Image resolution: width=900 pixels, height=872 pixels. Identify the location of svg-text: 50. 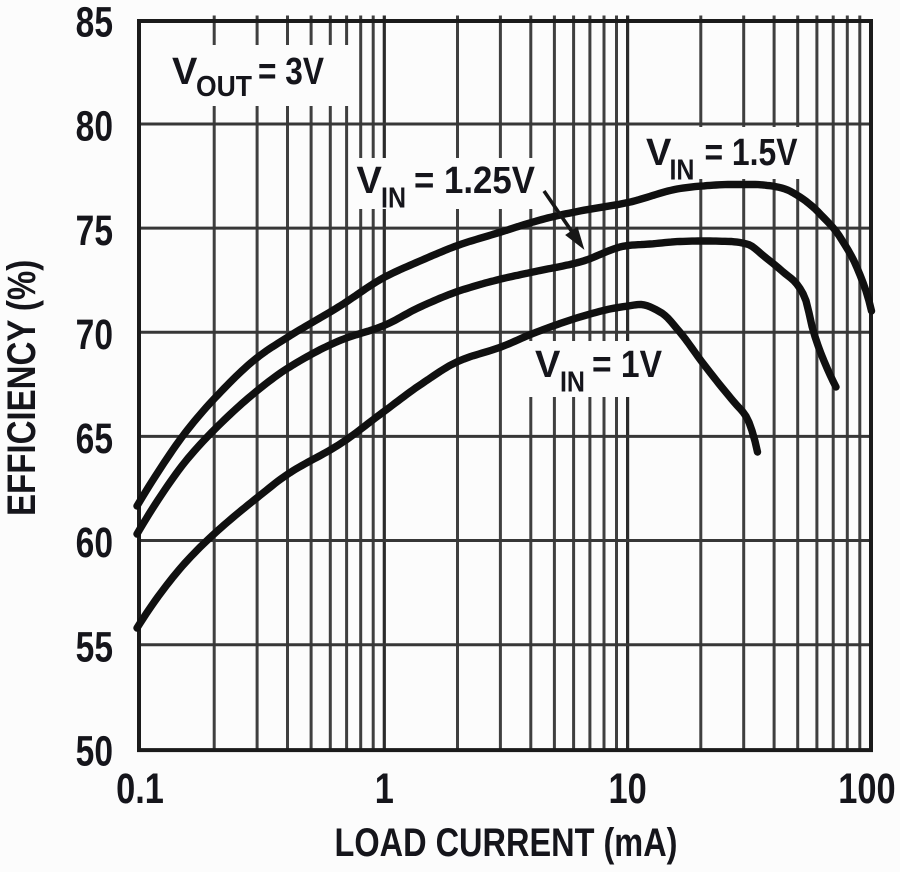
(94, 752).